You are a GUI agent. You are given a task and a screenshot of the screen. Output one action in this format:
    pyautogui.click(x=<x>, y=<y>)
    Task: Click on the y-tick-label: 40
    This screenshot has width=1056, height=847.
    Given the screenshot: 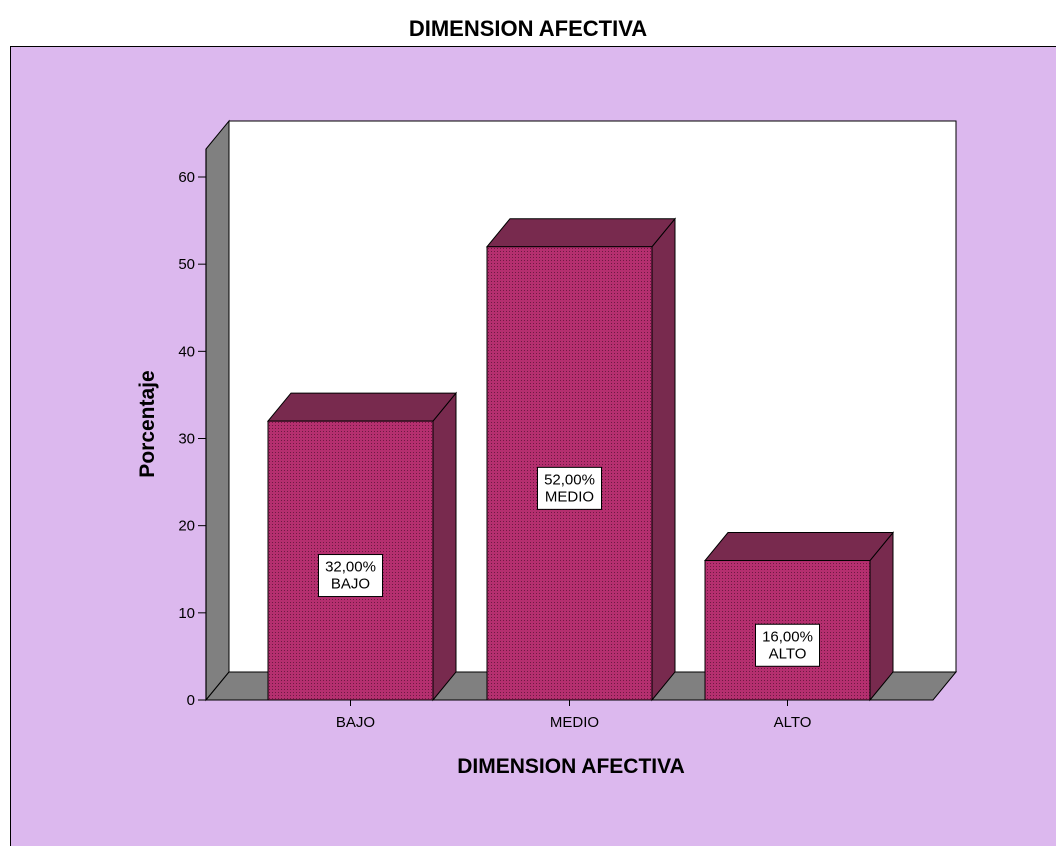 What is the action you would take?
    pyautogui.click(x=186, y=351)
    